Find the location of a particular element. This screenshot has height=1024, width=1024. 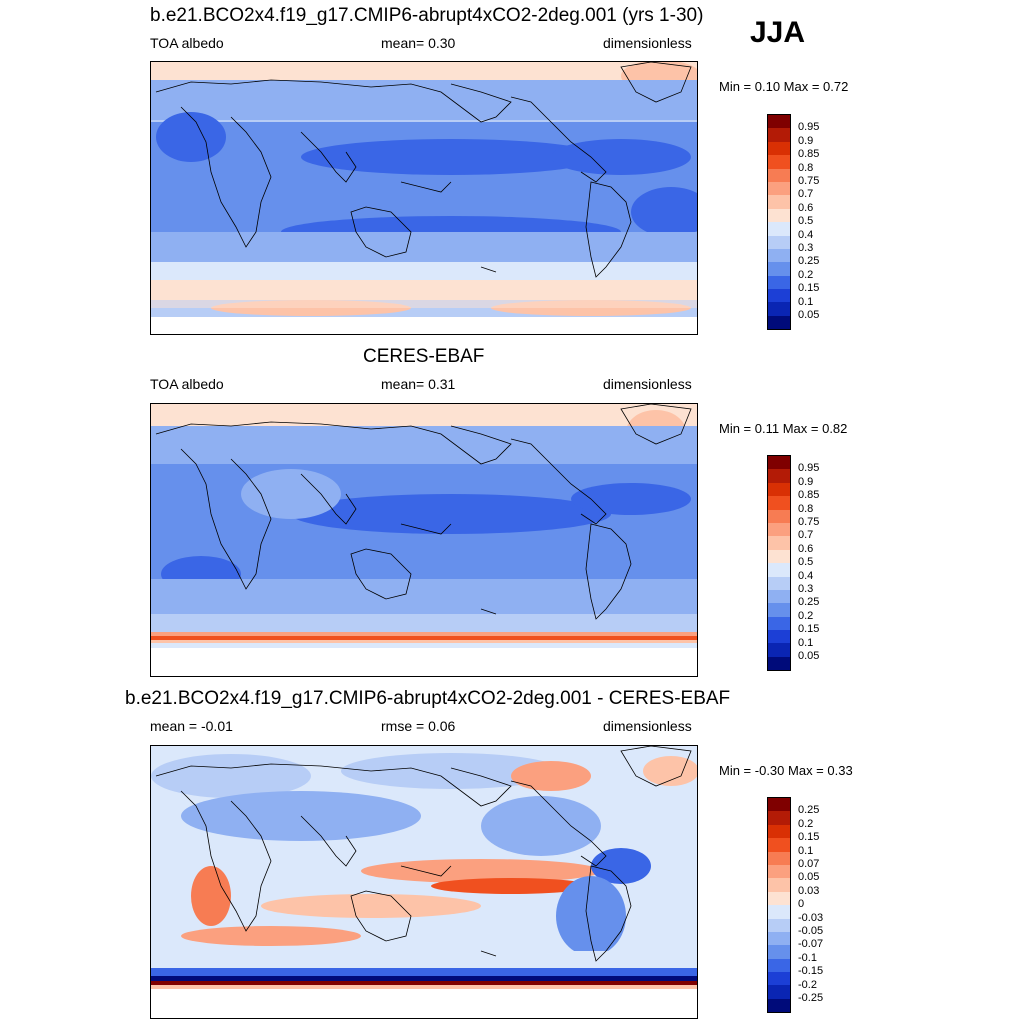

panel2-mean-label: mean= 0.31 is located at coordinates (418, 384).